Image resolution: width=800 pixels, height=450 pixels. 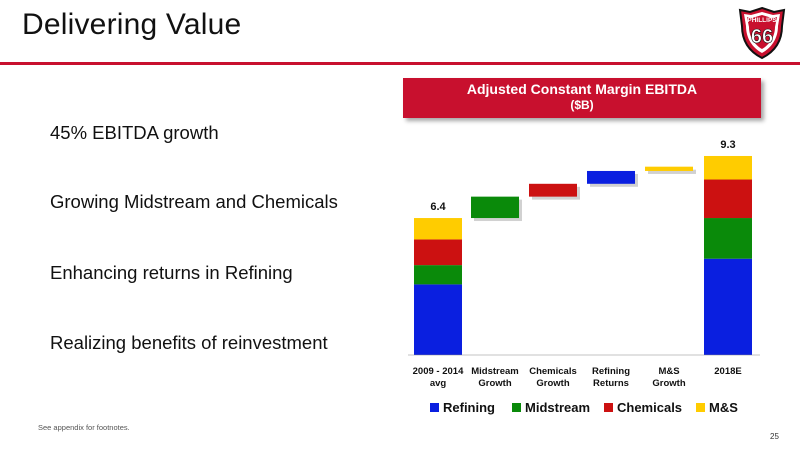 I want to click on legend-item-ms: M&S, so click(x=717, y=407).